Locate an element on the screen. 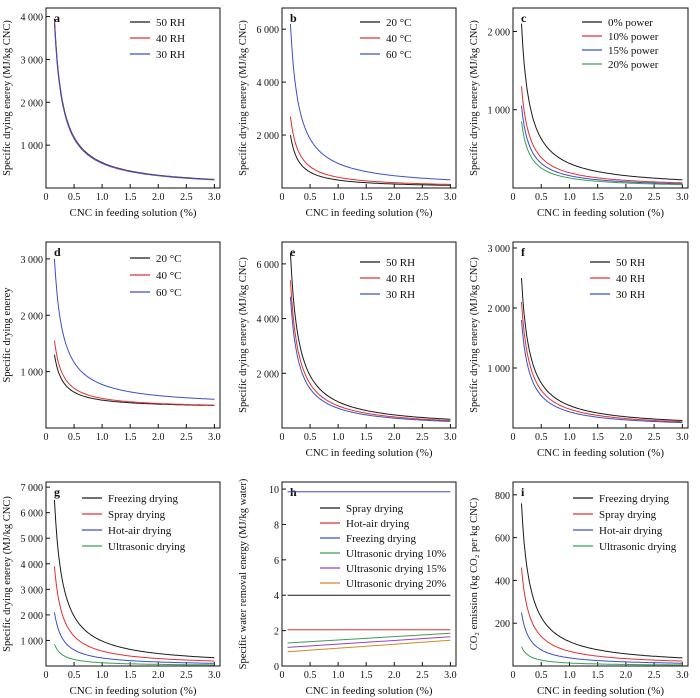 This screenshot has width=700, height=698. y-tick-label: 600 is located at coordinates (502, 539).